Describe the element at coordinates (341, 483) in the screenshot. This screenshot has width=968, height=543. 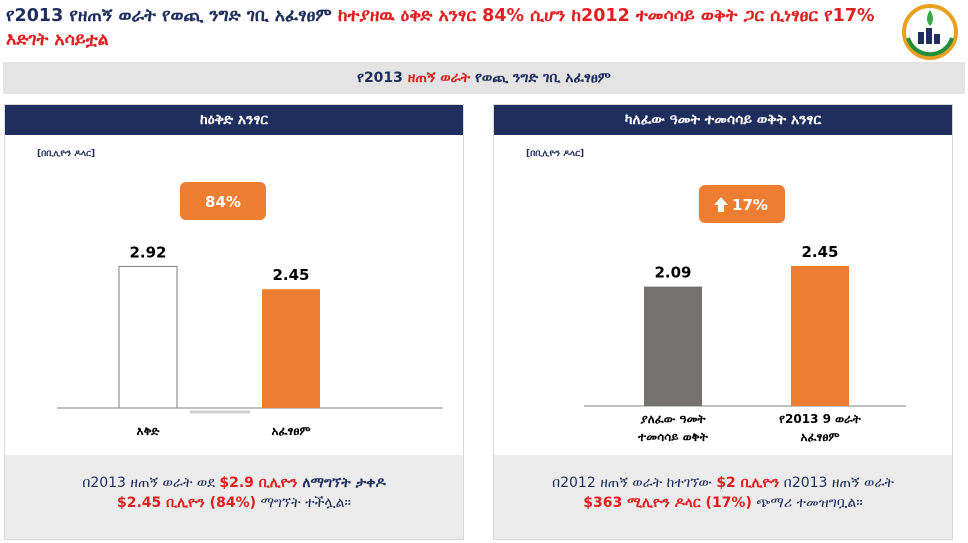
I see `footer-text-bold: ለማግኘት ታቀዶ` at that location.